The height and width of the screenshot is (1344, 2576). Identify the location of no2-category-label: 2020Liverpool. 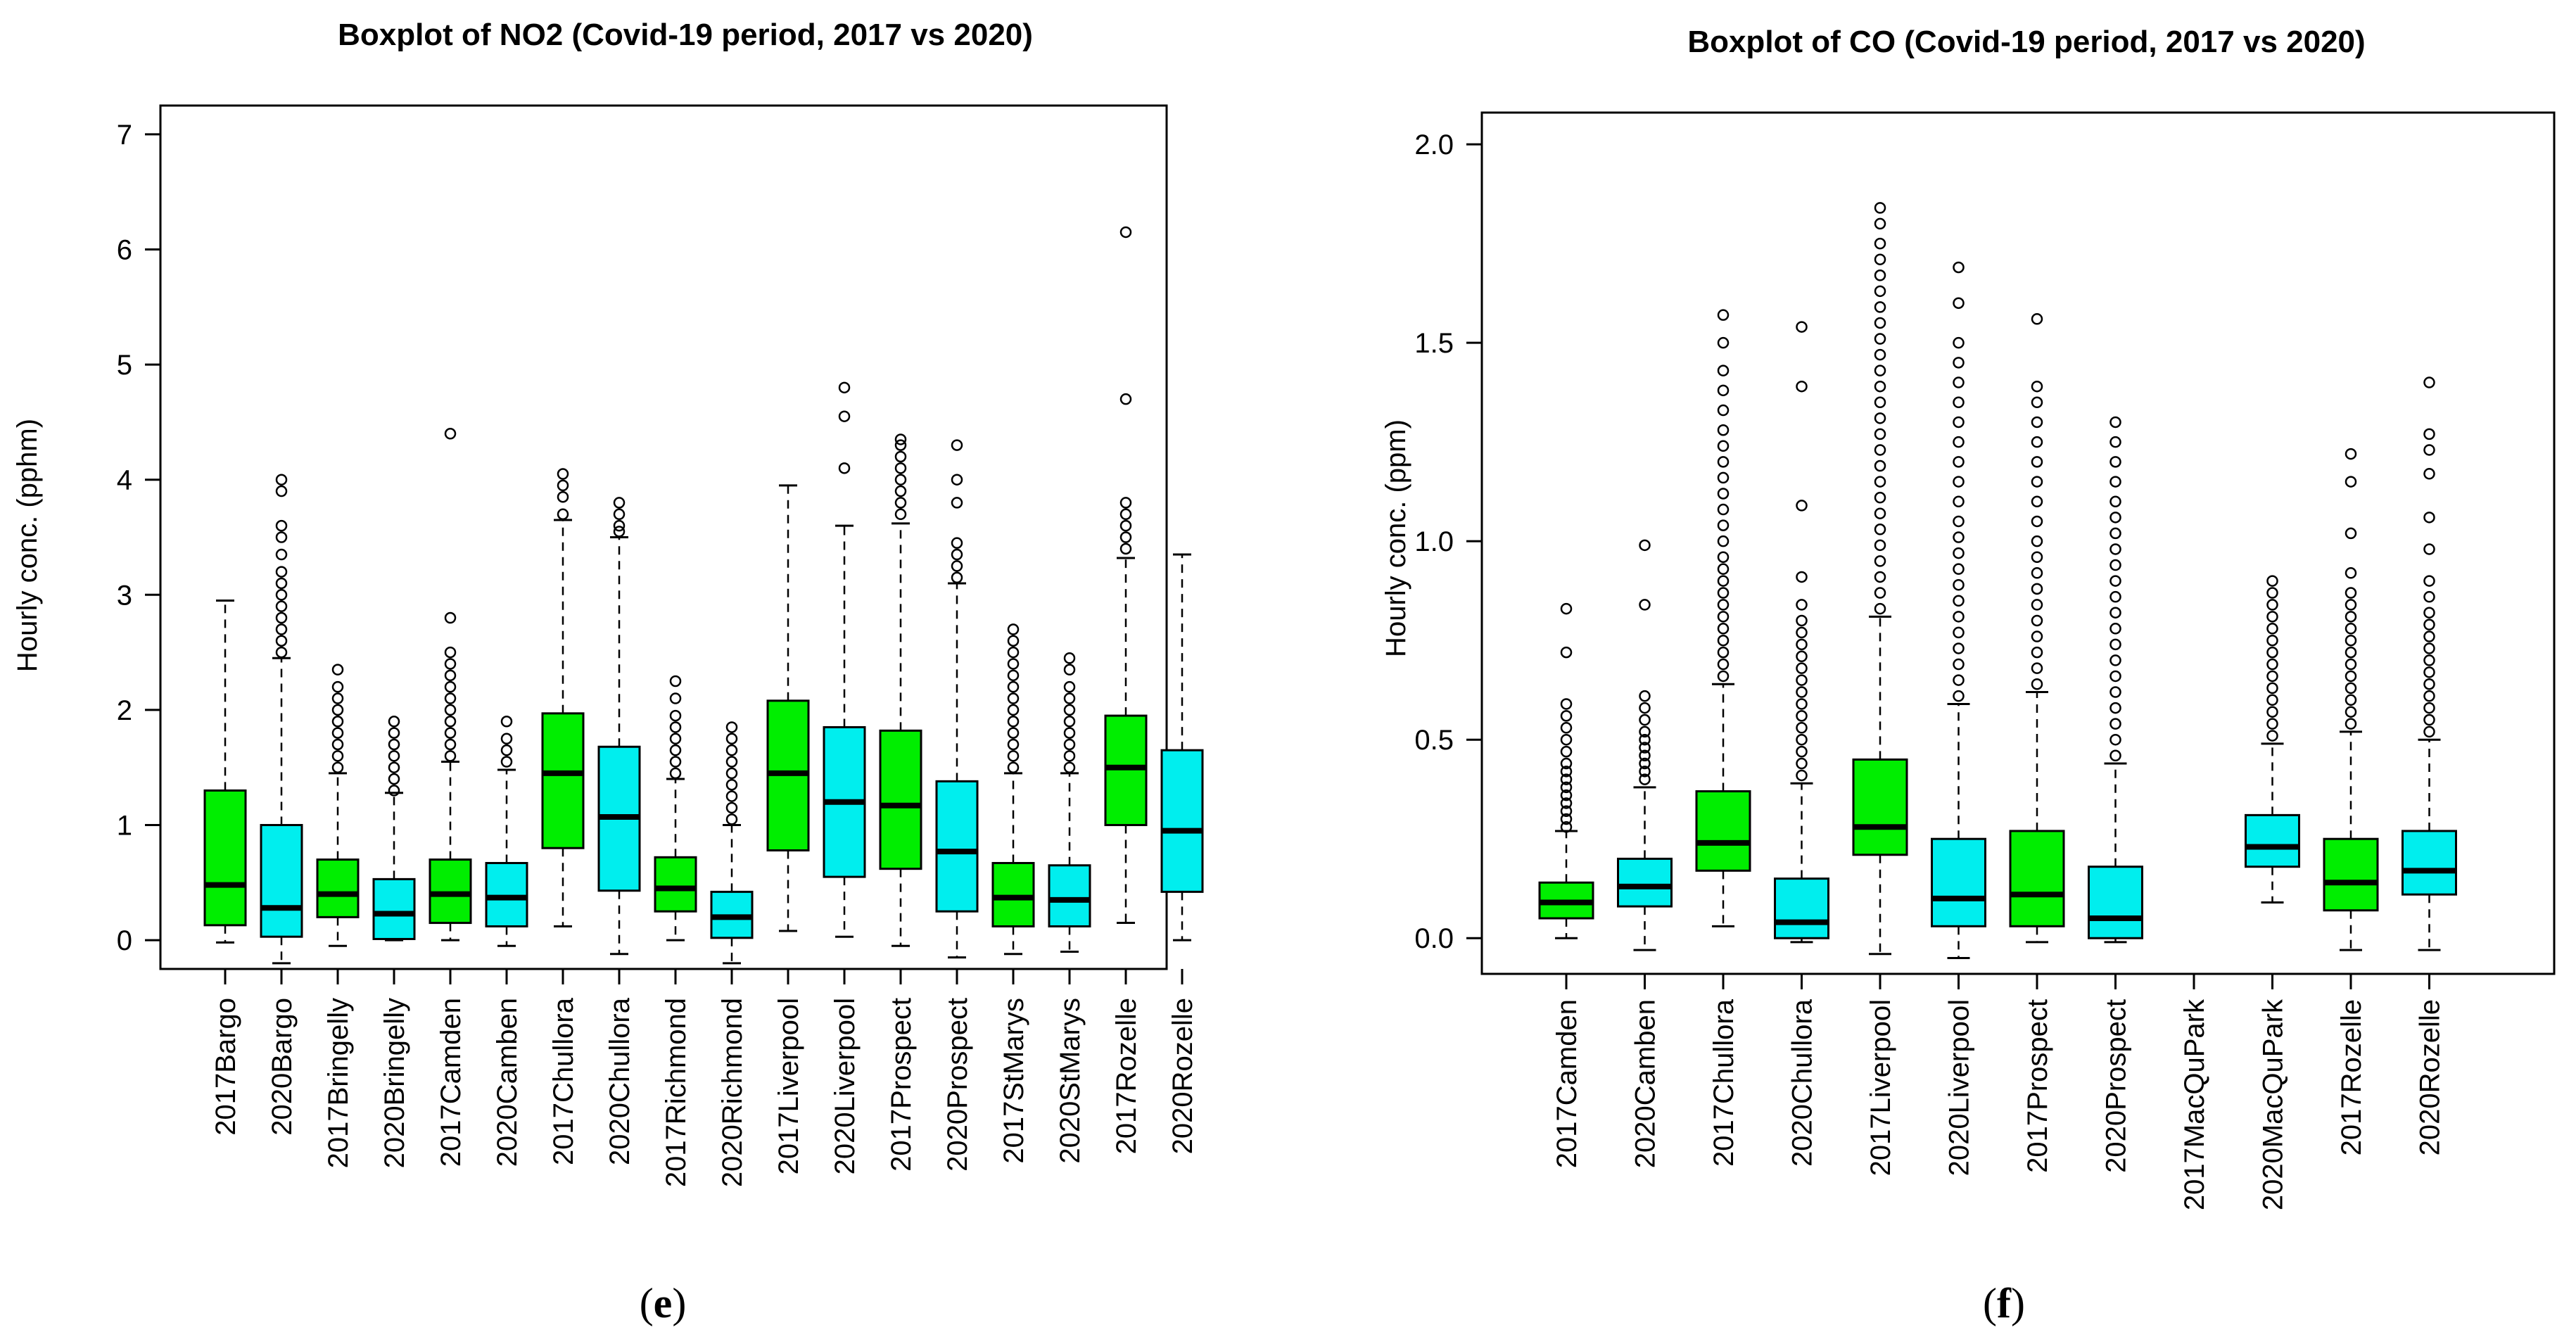
(845, 1086).